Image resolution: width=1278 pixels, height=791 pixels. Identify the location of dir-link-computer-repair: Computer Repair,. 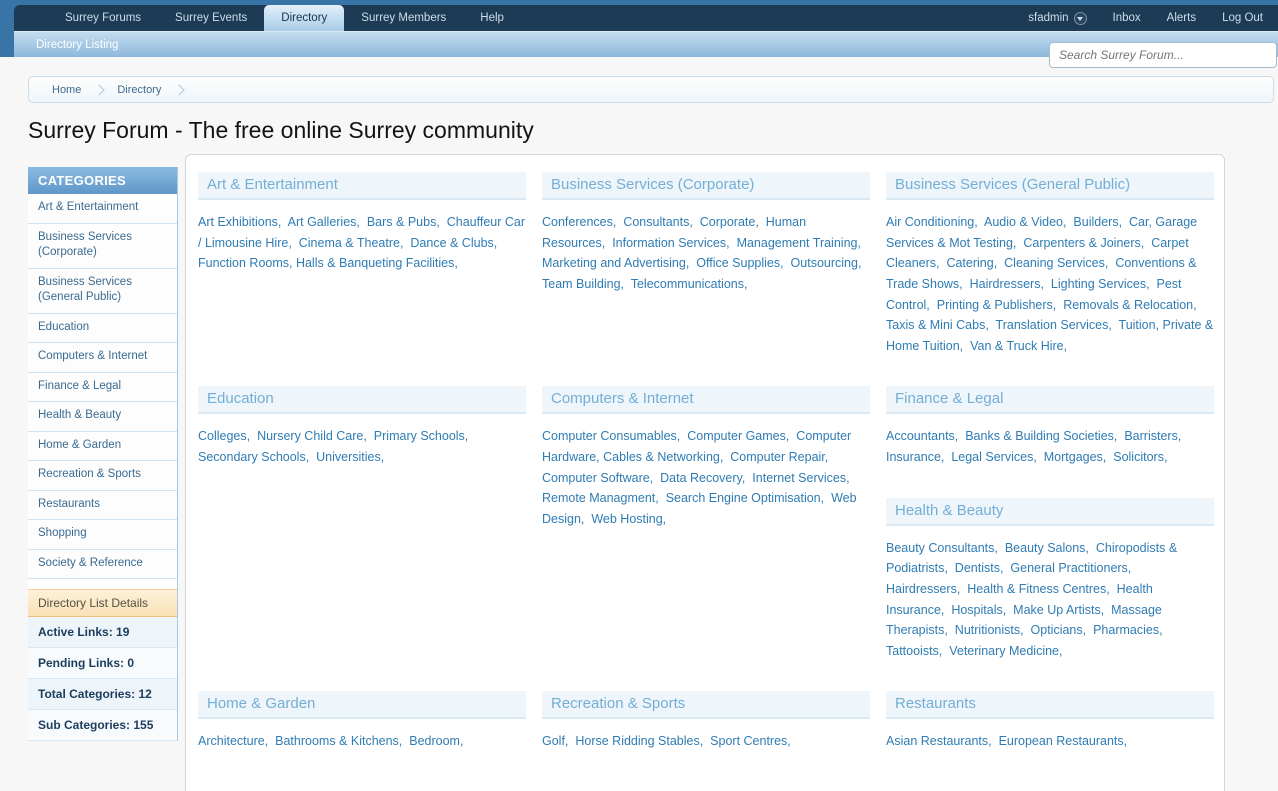
(779, 457).